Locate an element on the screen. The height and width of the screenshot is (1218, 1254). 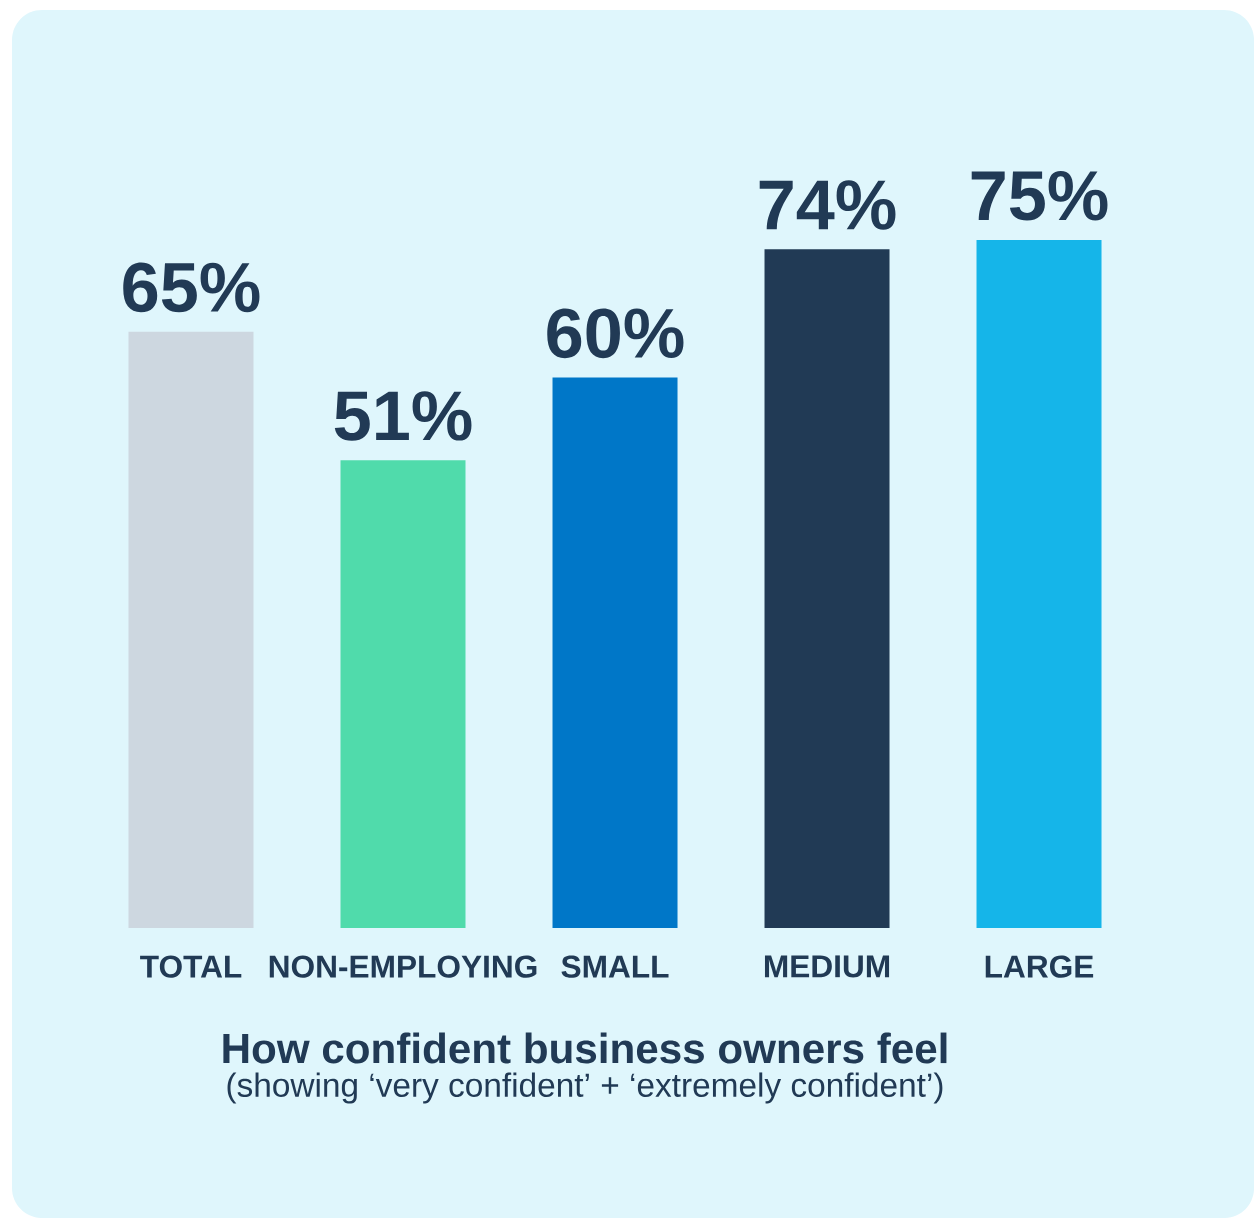
data-label: 74% is located at coordinates (827, 205).